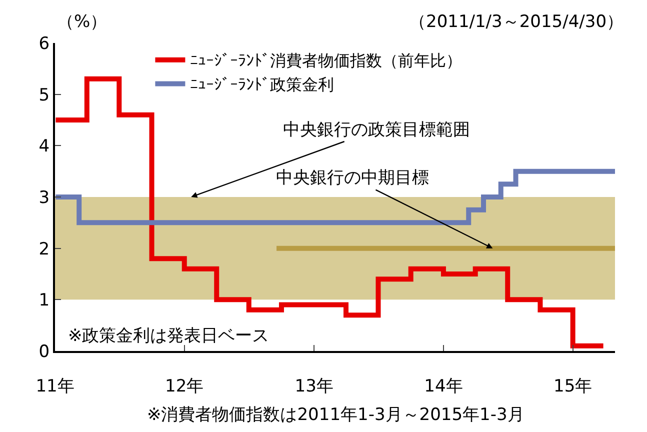 Image resolution: width=647 pixels, height=432 pixels. What do you see at coordinates (82, 22) in the screenshot?
I see `y-axis-title: （%）` at bounding box center [82, 22].